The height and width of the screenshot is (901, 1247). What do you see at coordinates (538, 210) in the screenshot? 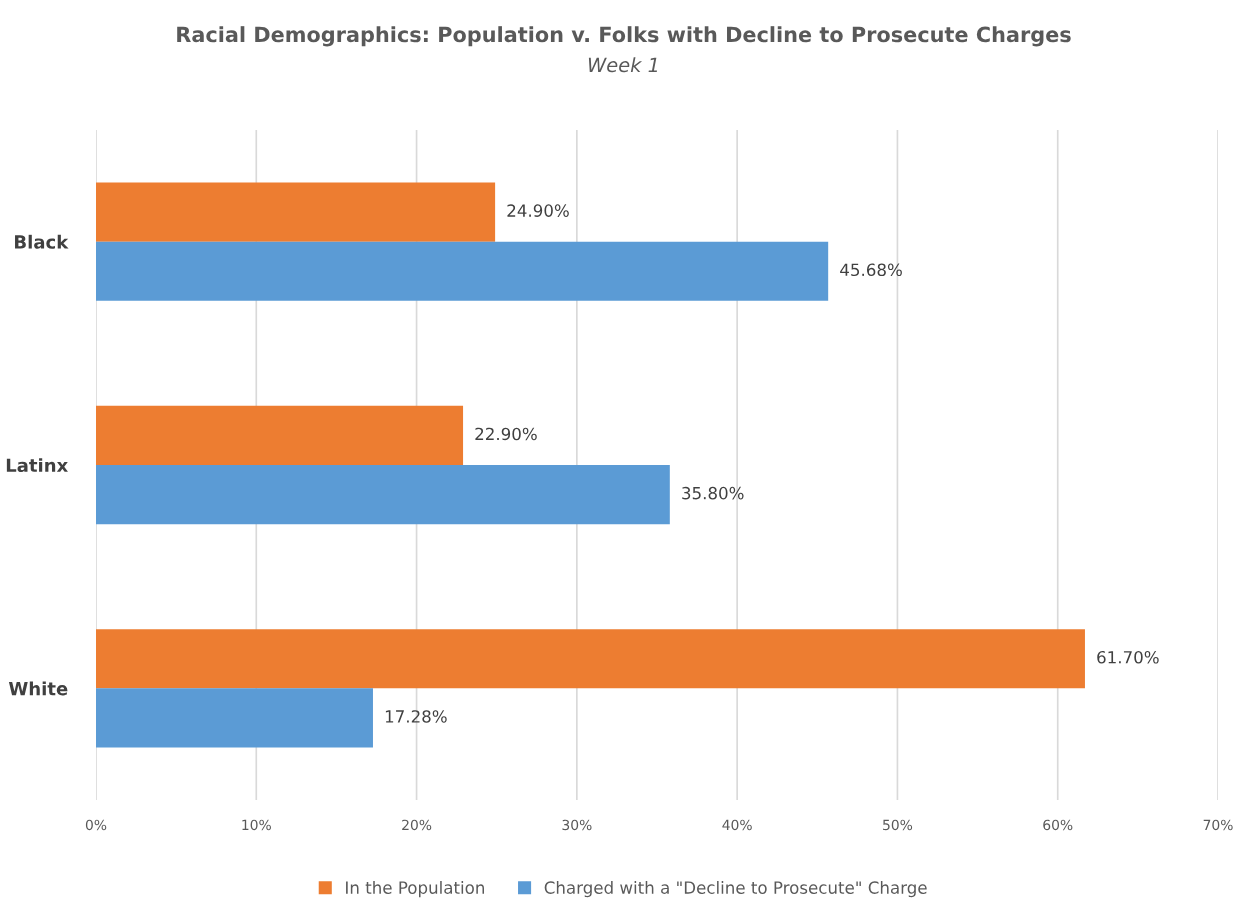
I see `data-label: 24.90%` at bounding box center [538, 210].